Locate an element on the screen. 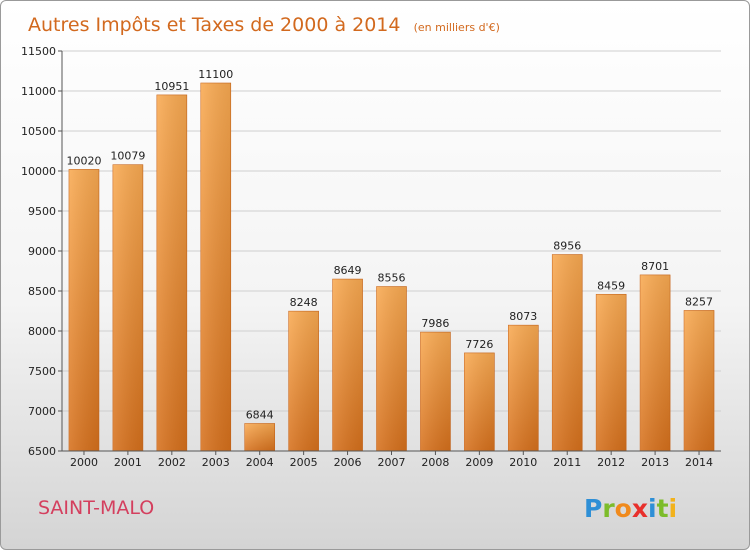 The height and width of the screenshot is (550, 750). bar-shade-2014 is located at coordinates (699, 380).